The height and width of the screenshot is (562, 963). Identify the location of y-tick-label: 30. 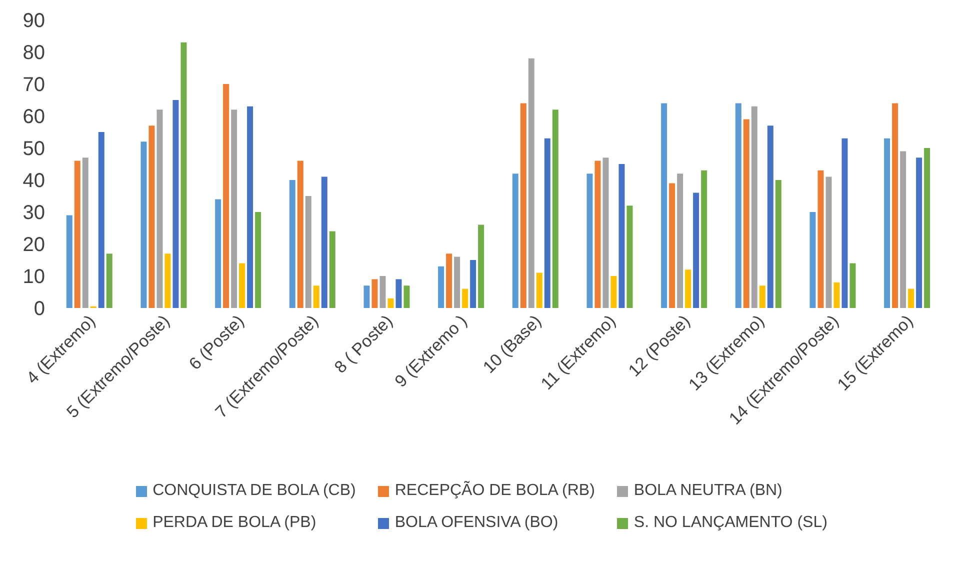
(33, 213).